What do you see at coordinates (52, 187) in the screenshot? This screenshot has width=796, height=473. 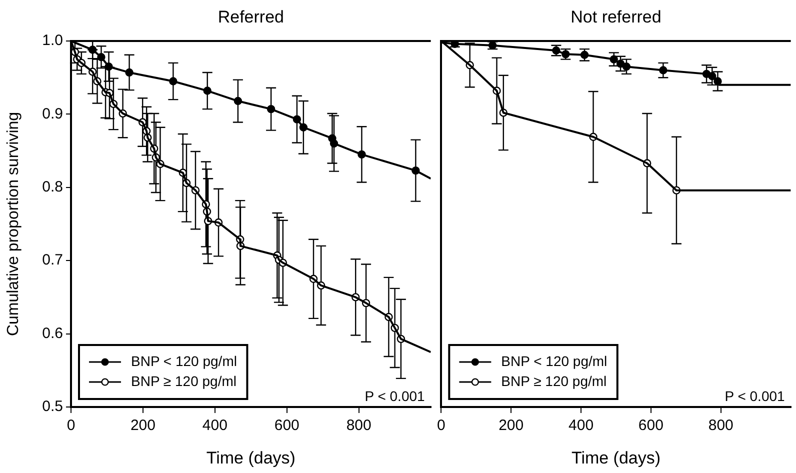 I see `y-tick-label: 0.8` at bounding box center [52, 187].